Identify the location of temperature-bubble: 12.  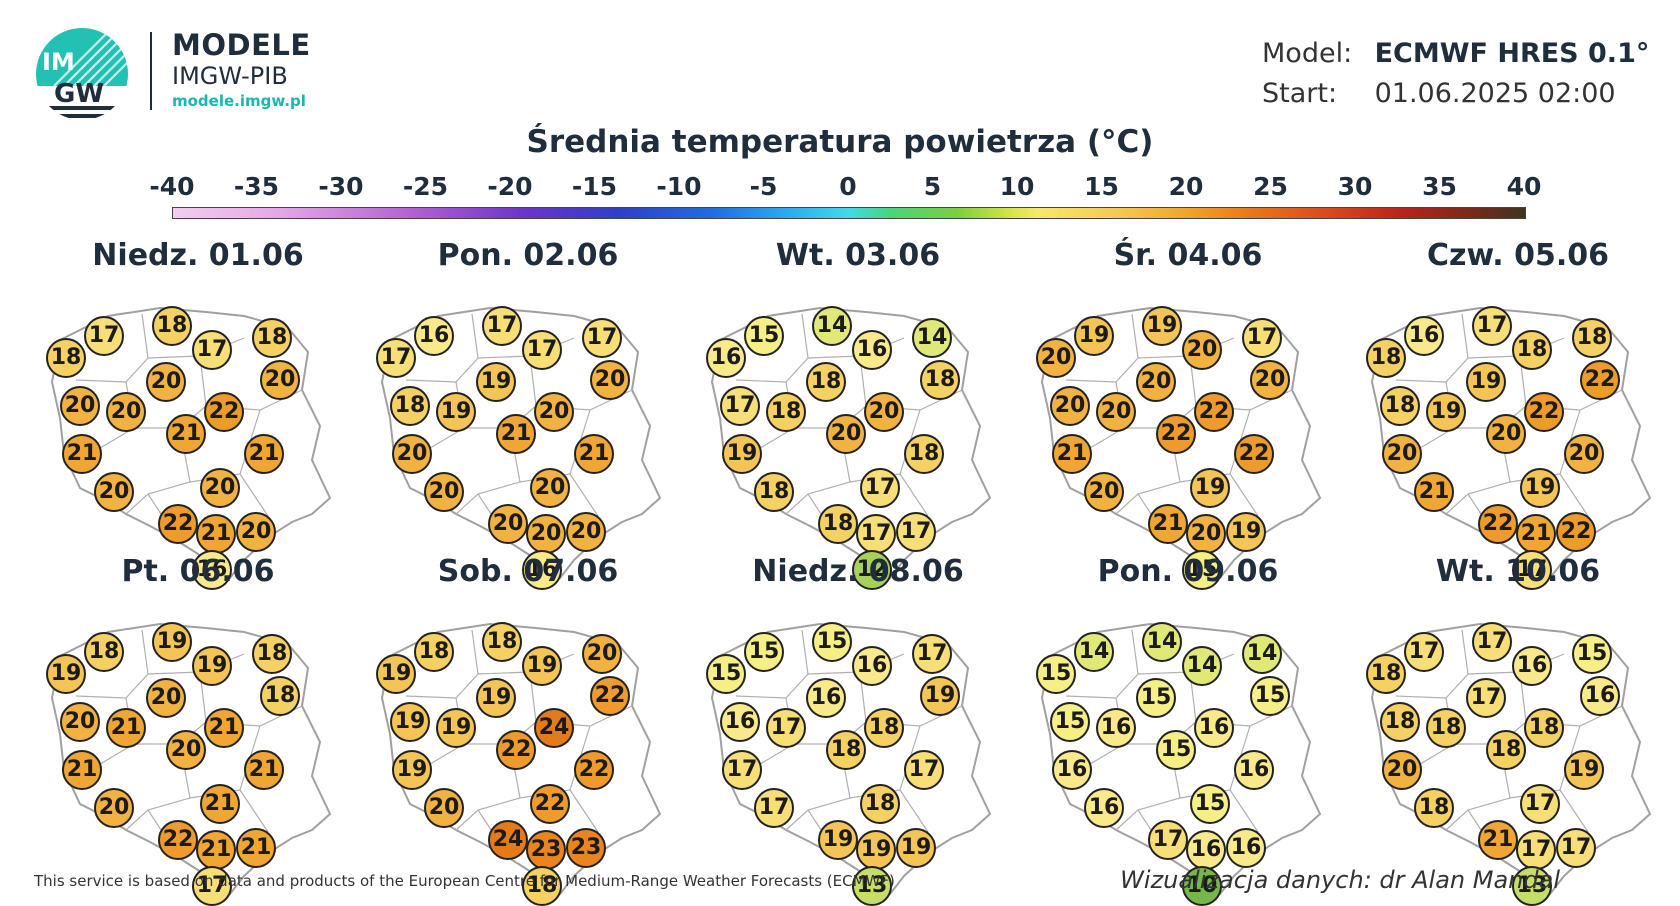
(872, 570).